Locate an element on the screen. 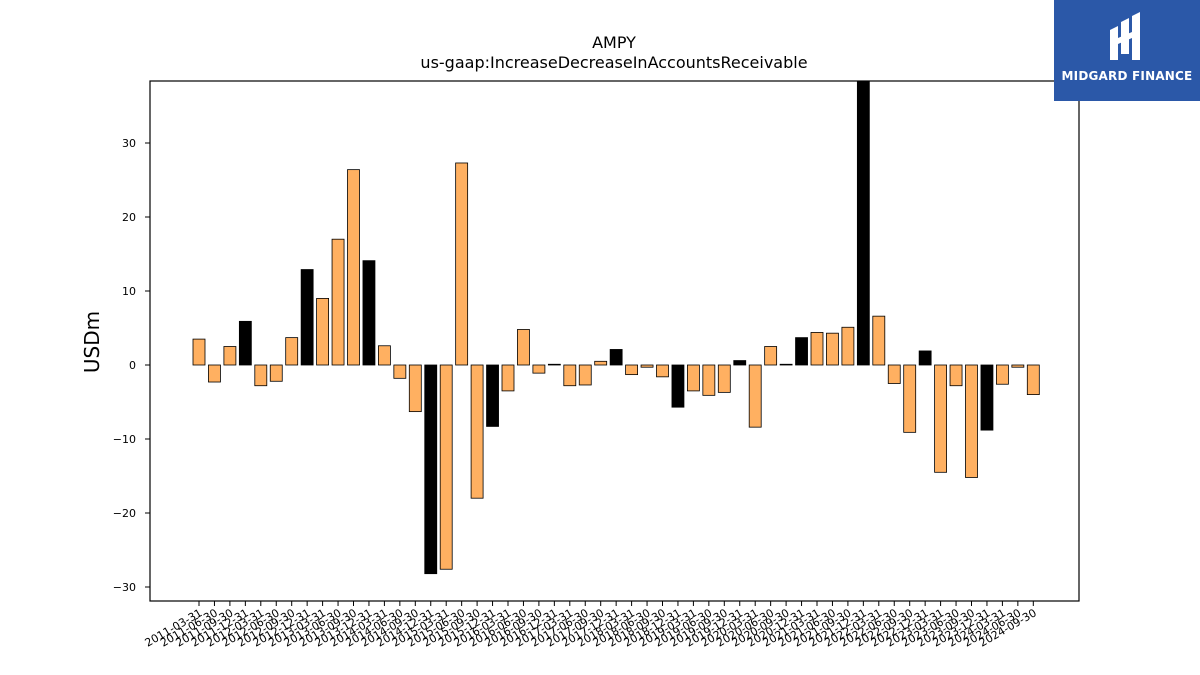  y-tick-label: 10 is located at coordinates (129, 291).